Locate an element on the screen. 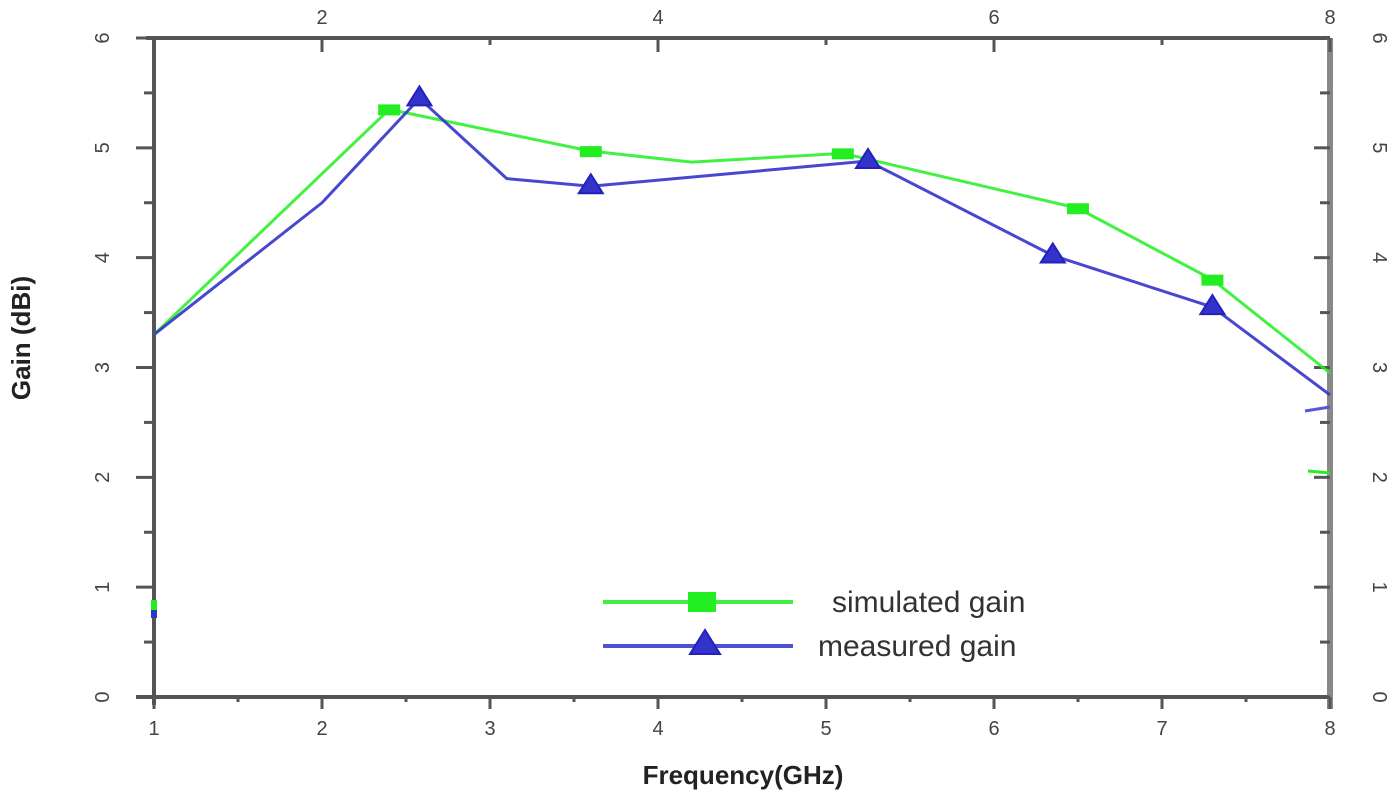 This screenshot has width=1400, height=793. right-tick-label: 3 is located at coordinates (1379, 367).